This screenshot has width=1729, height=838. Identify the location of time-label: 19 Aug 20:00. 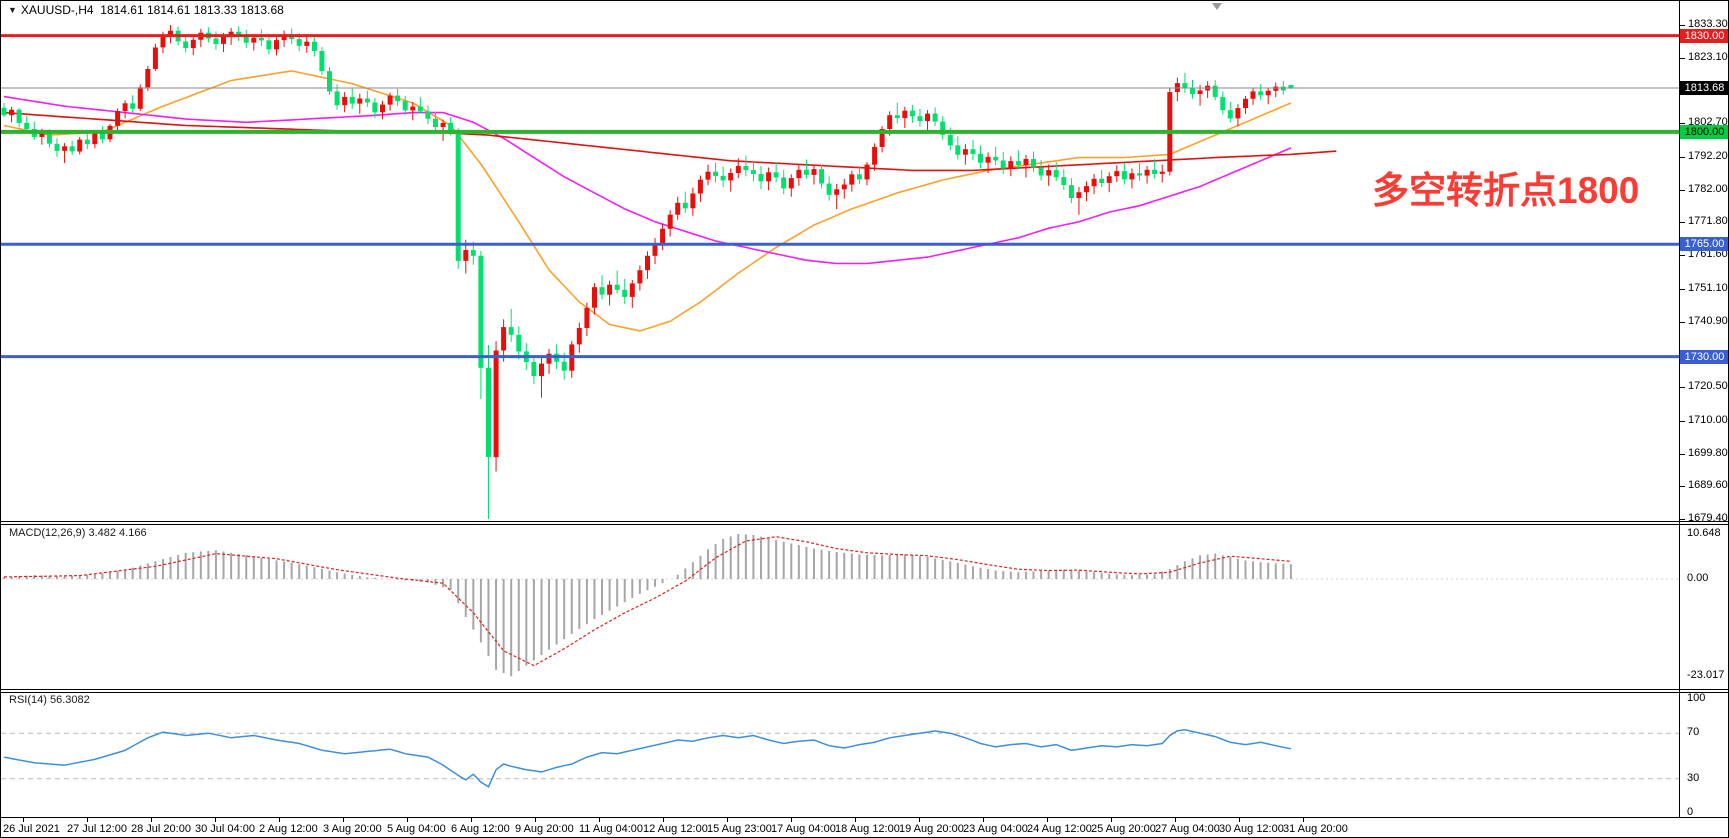
(931, 829).